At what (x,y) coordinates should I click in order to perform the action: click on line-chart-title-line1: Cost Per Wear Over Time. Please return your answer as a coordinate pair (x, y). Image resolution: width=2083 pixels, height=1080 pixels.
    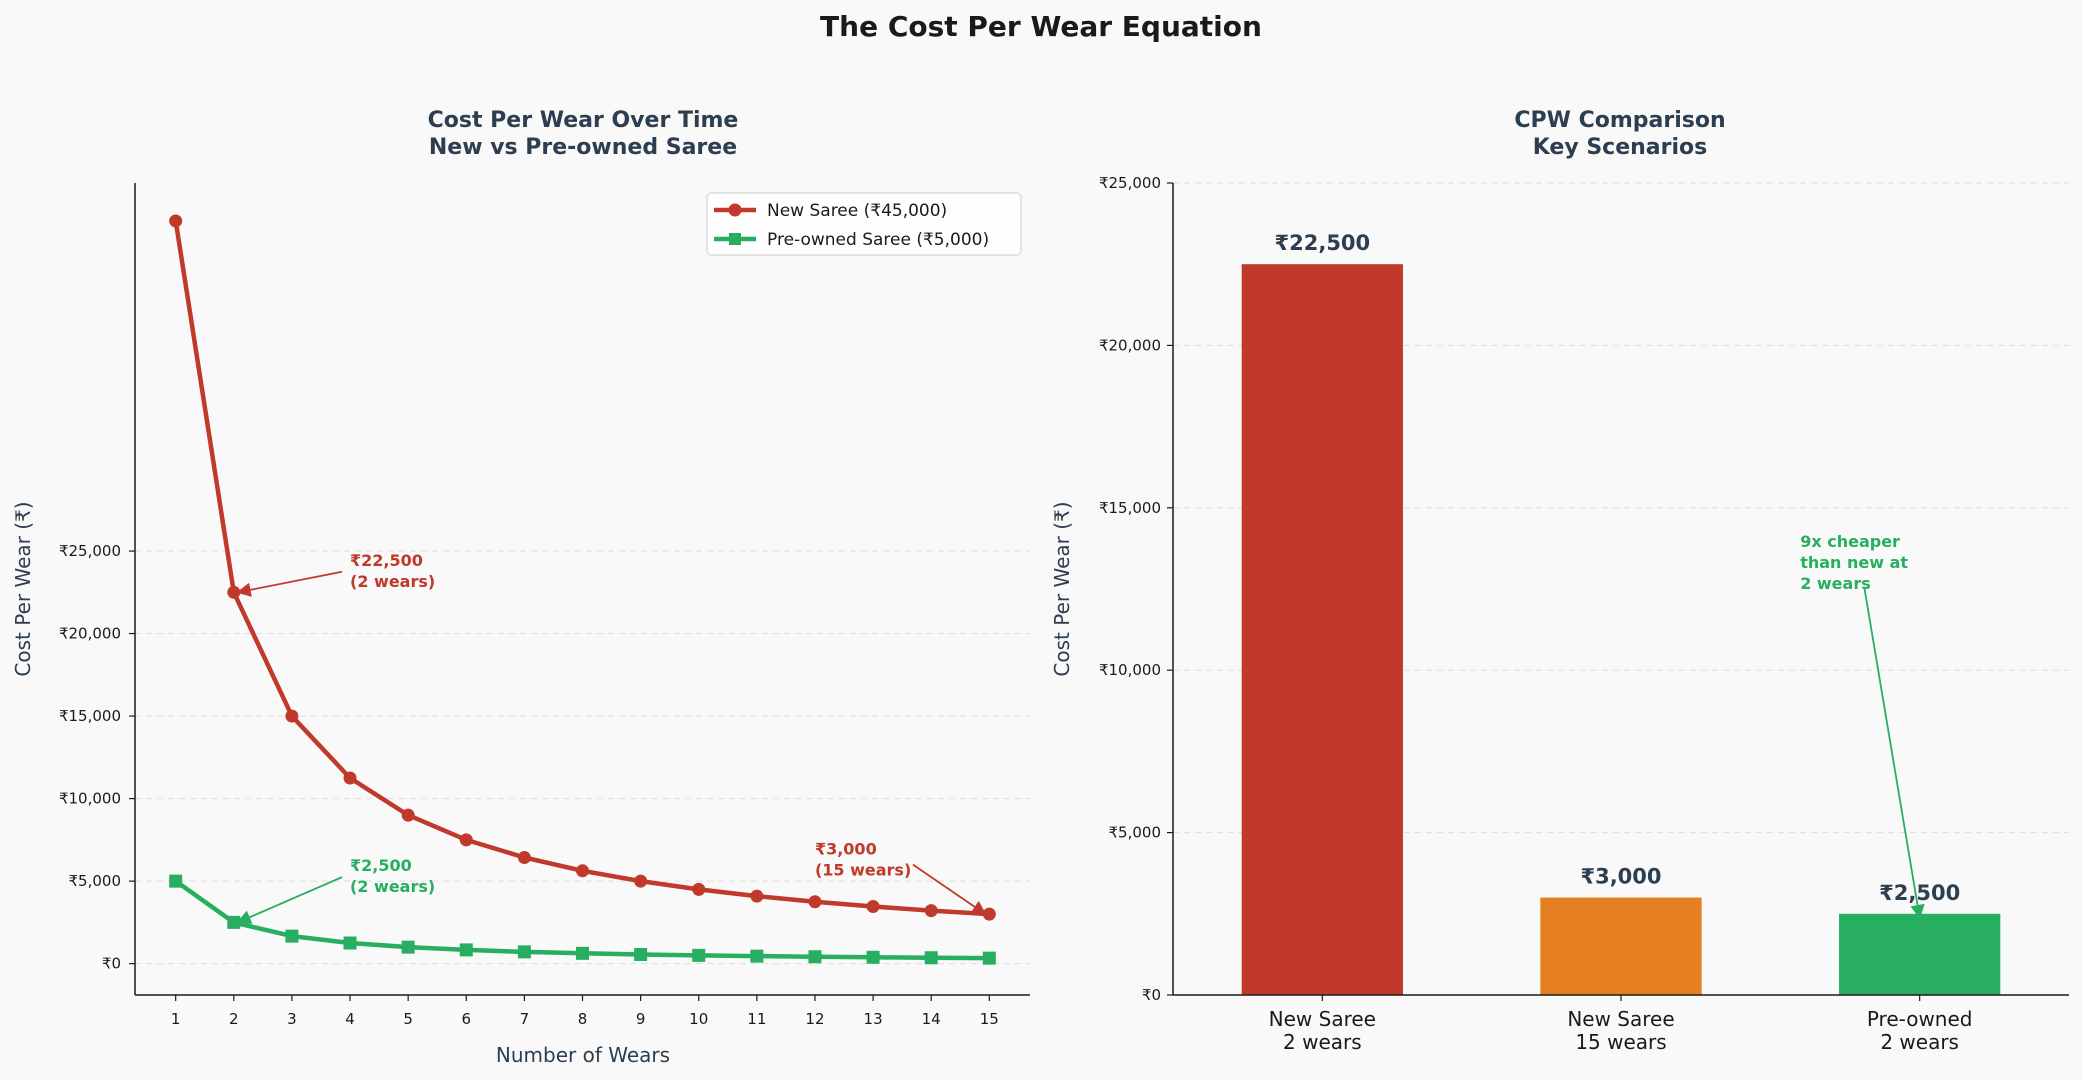
    Looking at the image, I should click on (583, 120).